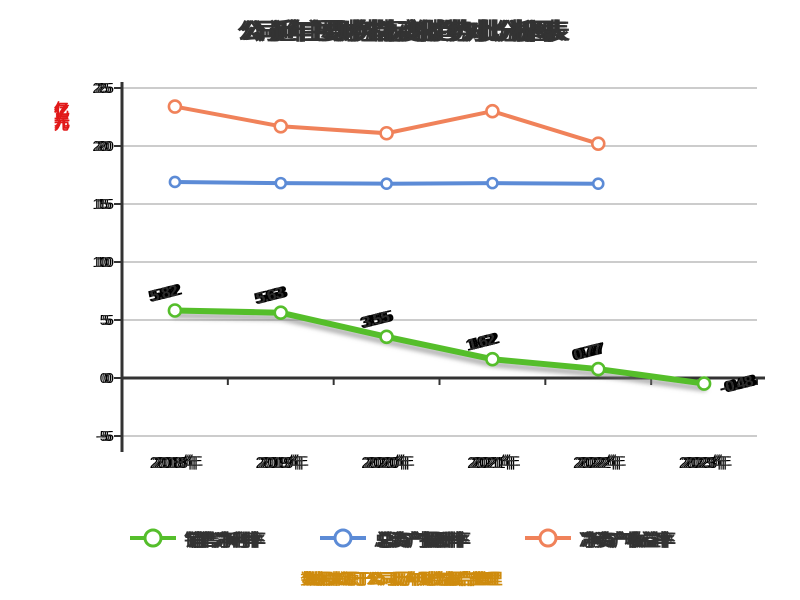 The width and height of the screenshot is (800, 600). Describe the element at coordinates (281, 463) in the screenshot. I see `x-axis-category-label: 2019年` at that location.